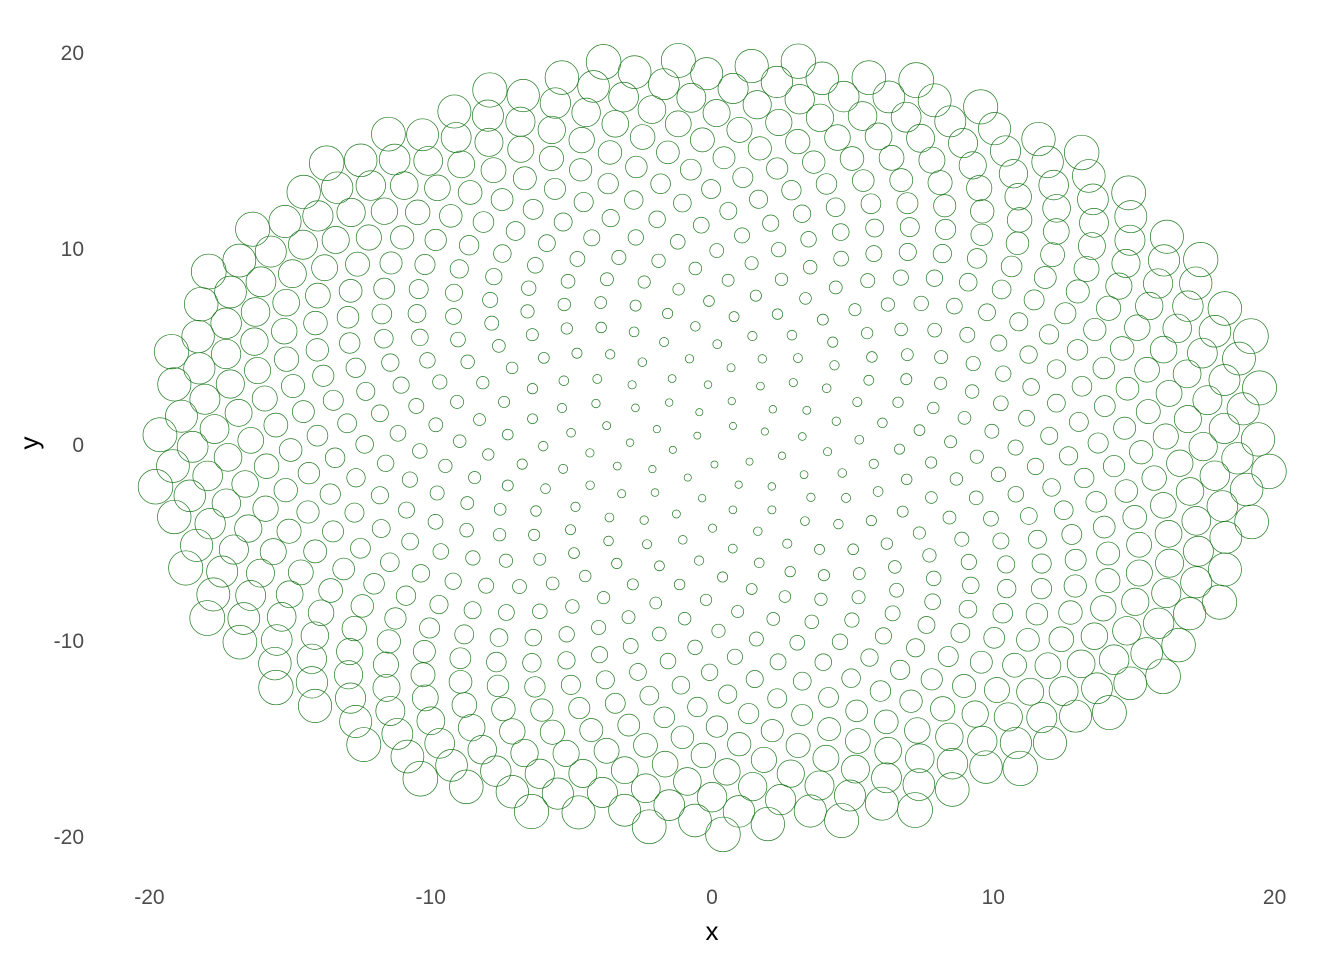 The height and width of the screenshot is (960, 1344). Describe the element at coordinates (712, 897) in the screenshot. I see `x-tick-label: 0` at that location.